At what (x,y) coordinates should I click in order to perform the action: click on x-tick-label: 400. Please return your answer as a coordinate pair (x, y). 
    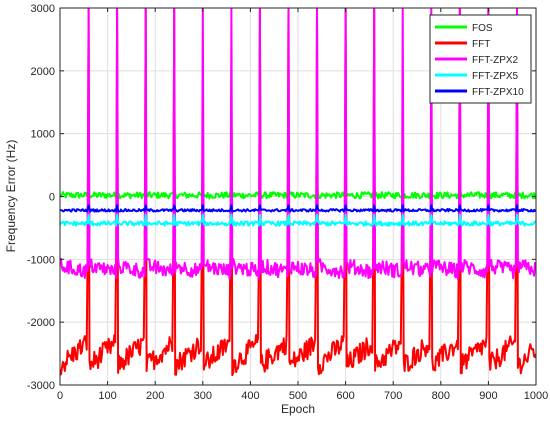
    Looking at the image, I should click on (250, 396).